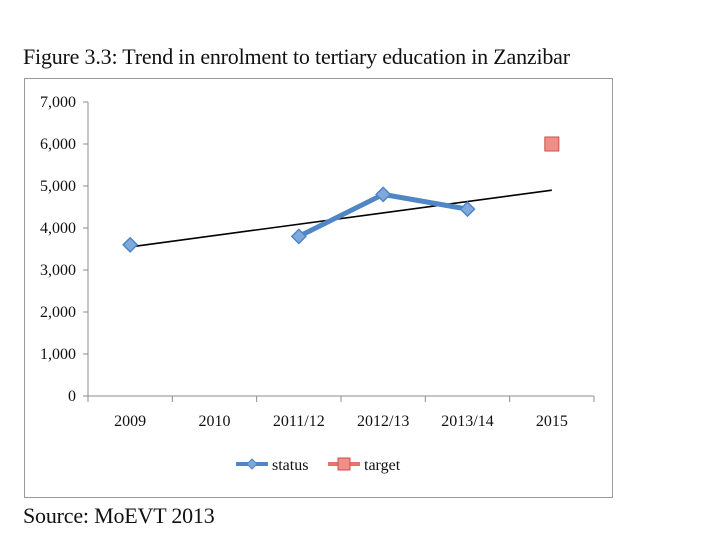 This screenshot has width=720, height=540. What do you see at coordinates (552, 144) in the screenshot?
I see `data-point-target` at bounding box center [552, 144].